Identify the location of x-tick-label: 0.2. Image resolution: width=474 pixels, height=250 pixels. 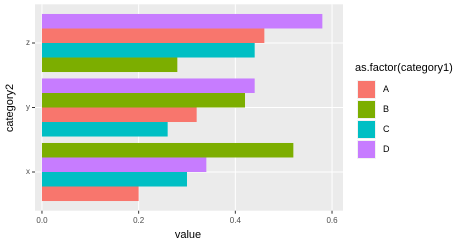
(139, 220).